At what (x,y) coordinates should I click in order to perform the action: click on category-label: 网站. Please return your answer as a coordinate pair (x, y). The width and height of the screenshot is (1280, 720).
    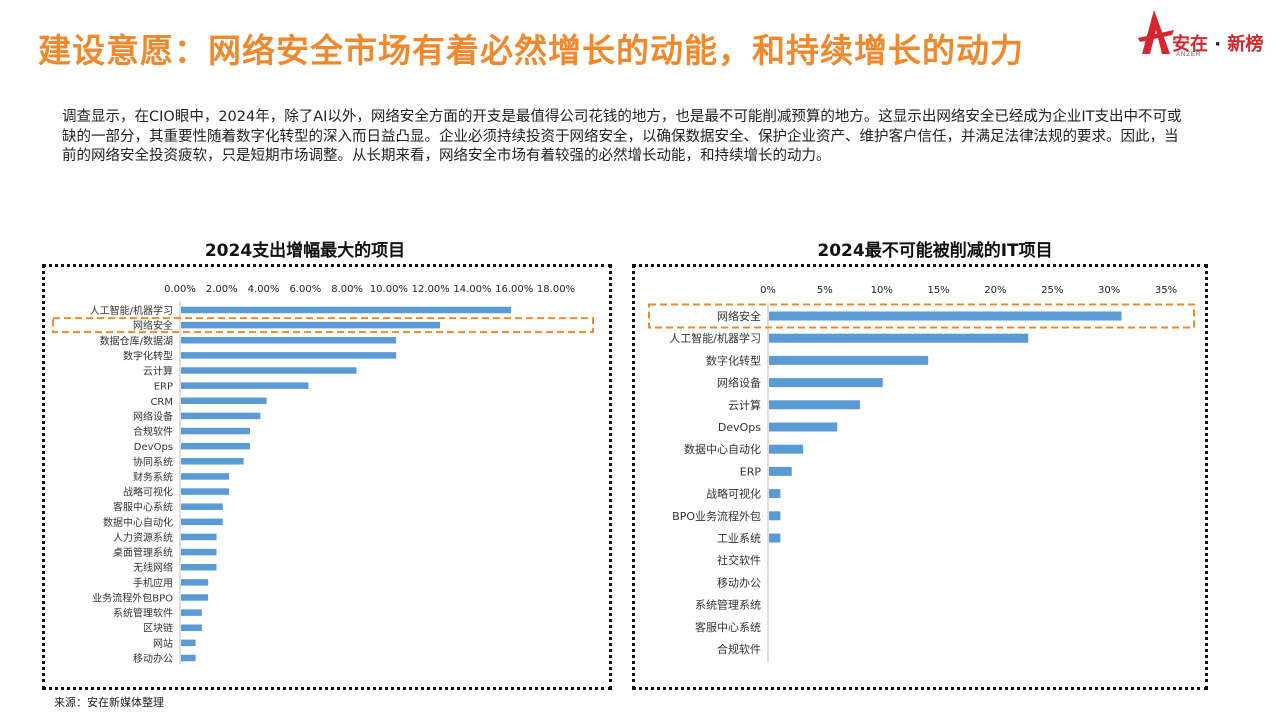
    Looking at the image, I should click on (163, 643).